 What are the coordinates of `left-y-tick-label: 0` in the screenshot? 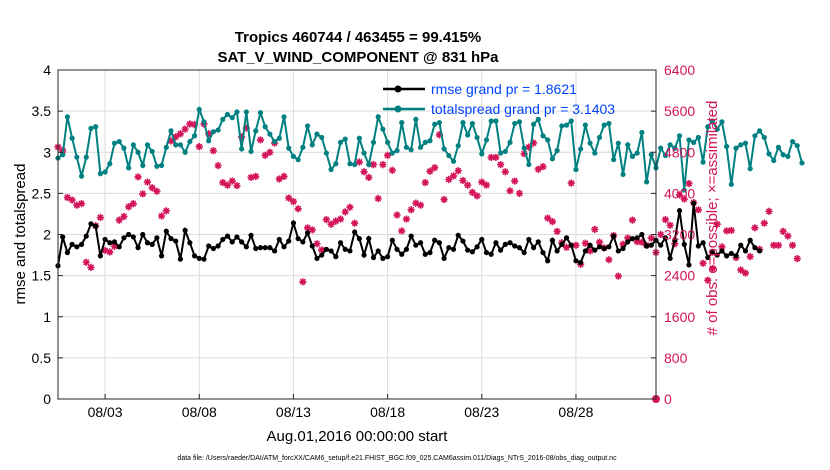 It's located at (47, 399).